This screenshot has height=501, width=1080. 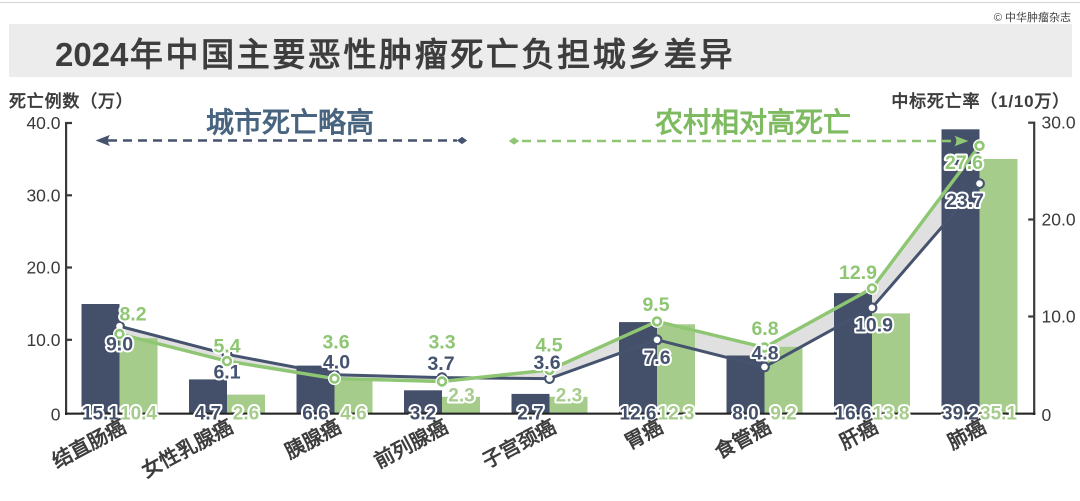 I want to click on svg-text: 2.7, so click(x=530, y=414).